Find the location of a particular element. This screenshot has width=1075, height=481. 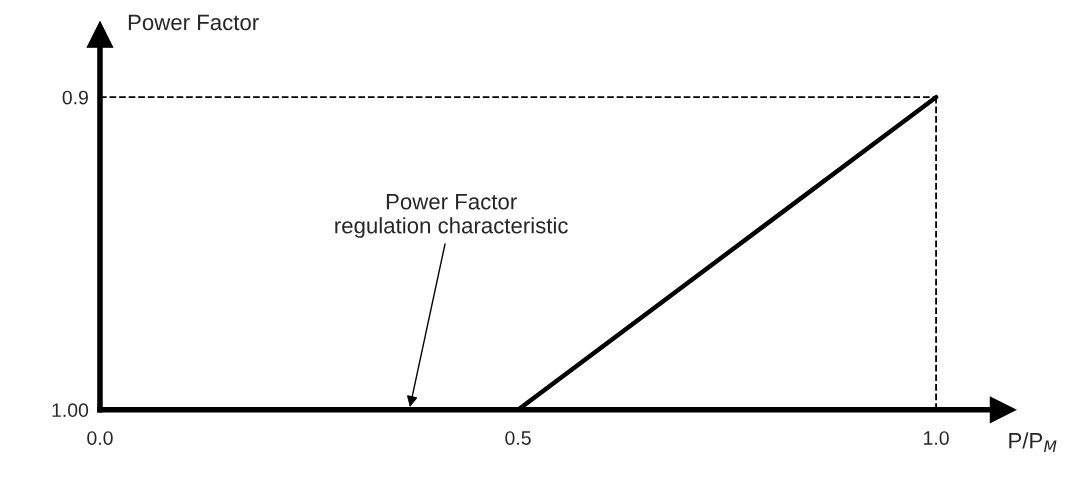

x-tick-label: 1.0 is located at coordinates (936, 438).